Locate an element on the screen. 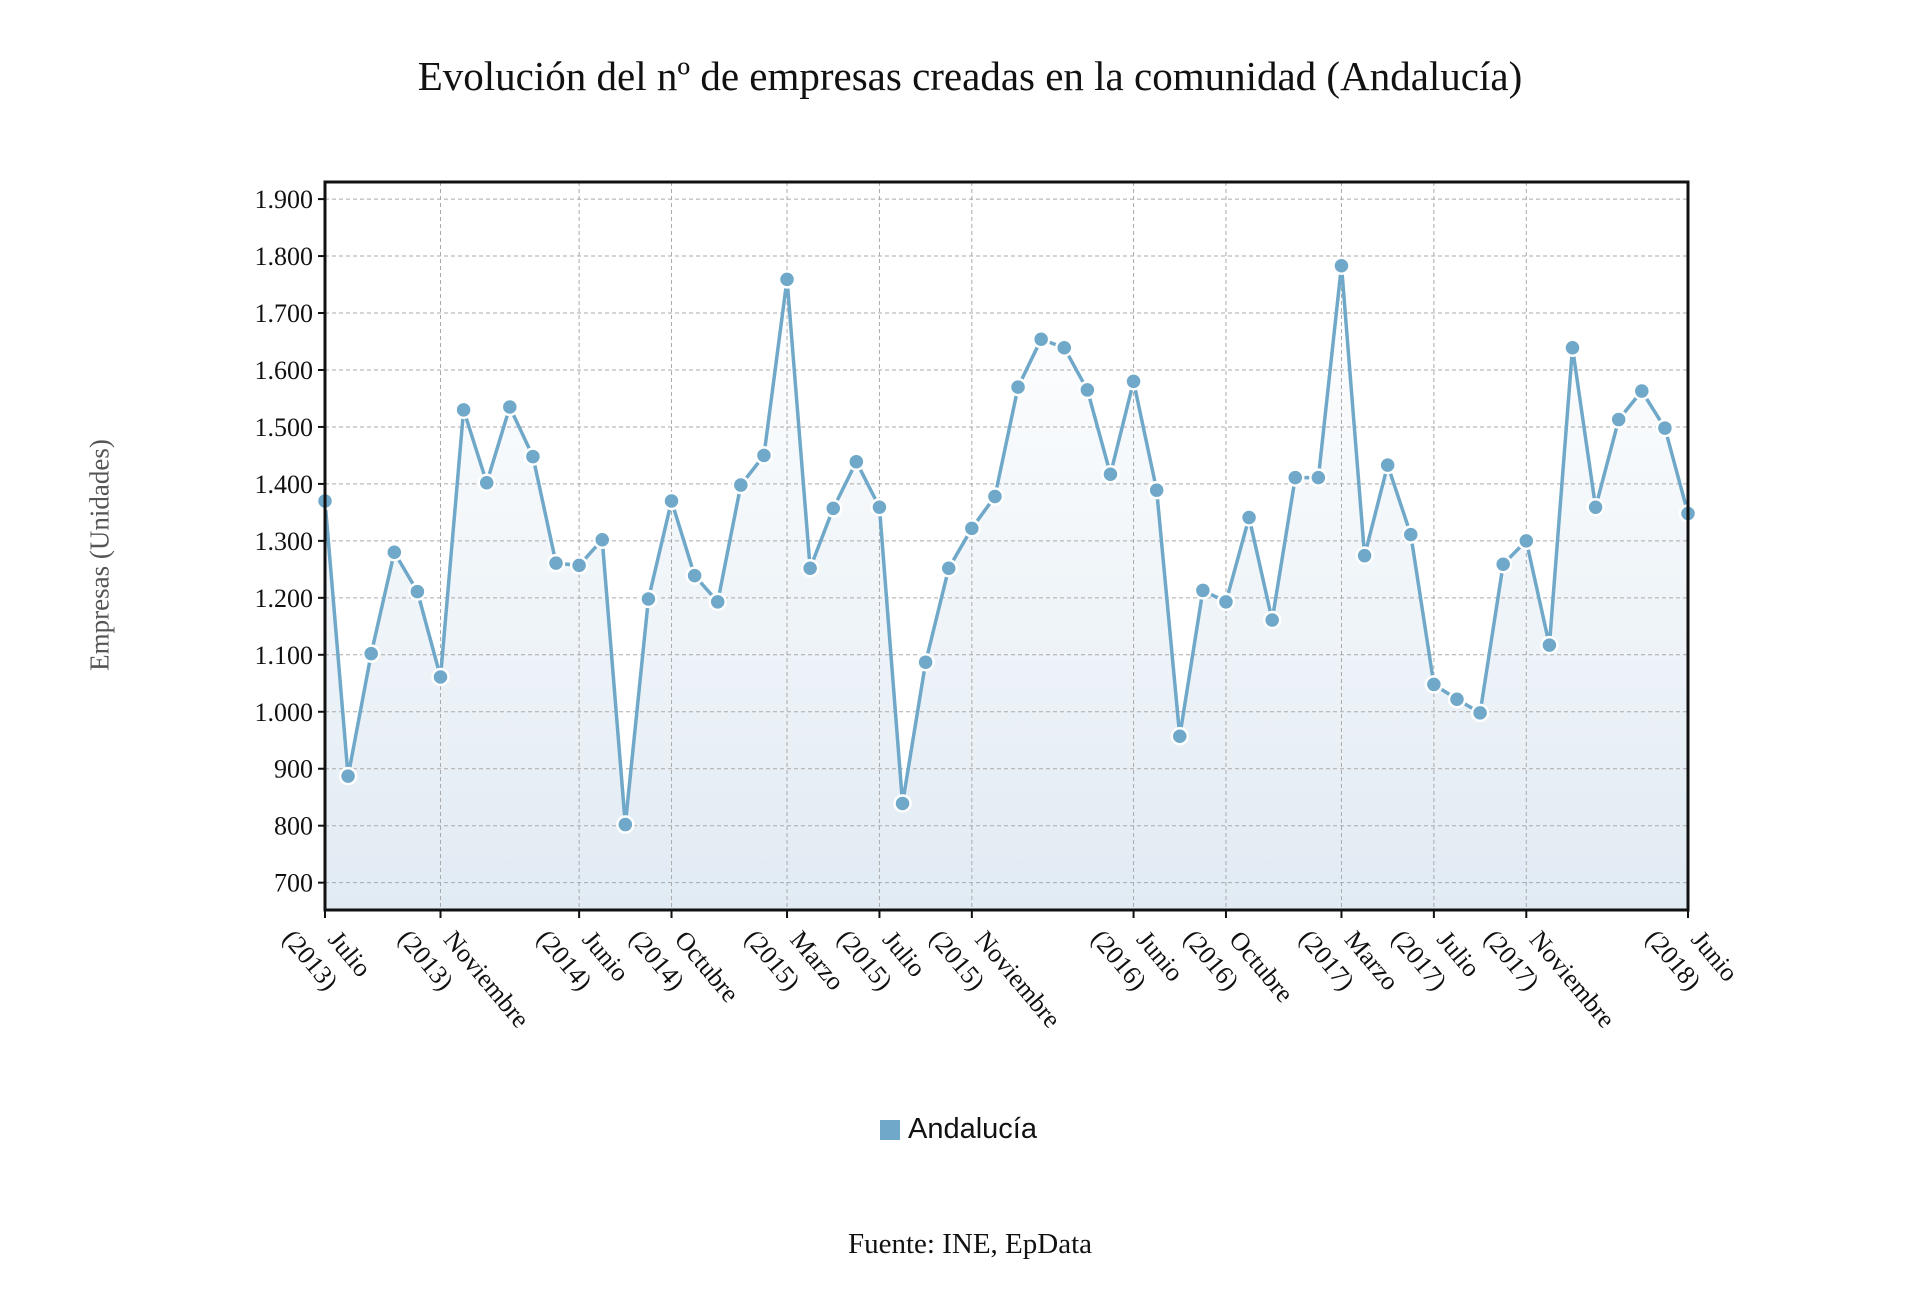  y-tick-label: 1.200 is located at coordinates (284, 598).